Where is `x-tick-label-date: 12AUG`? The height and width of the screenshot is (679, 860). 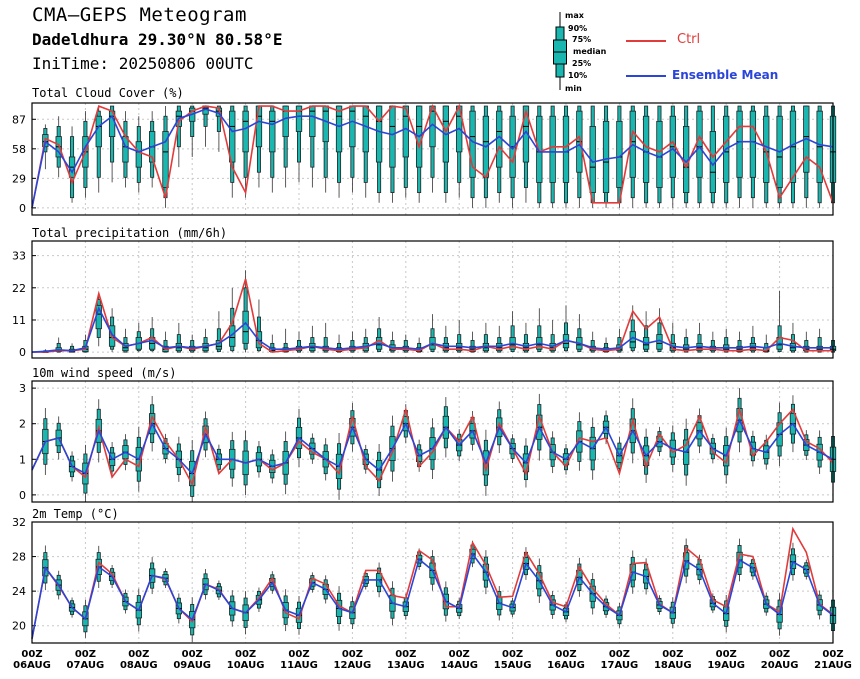 x-tick-label-date: 12AUG is located at coordinates (353, 665).